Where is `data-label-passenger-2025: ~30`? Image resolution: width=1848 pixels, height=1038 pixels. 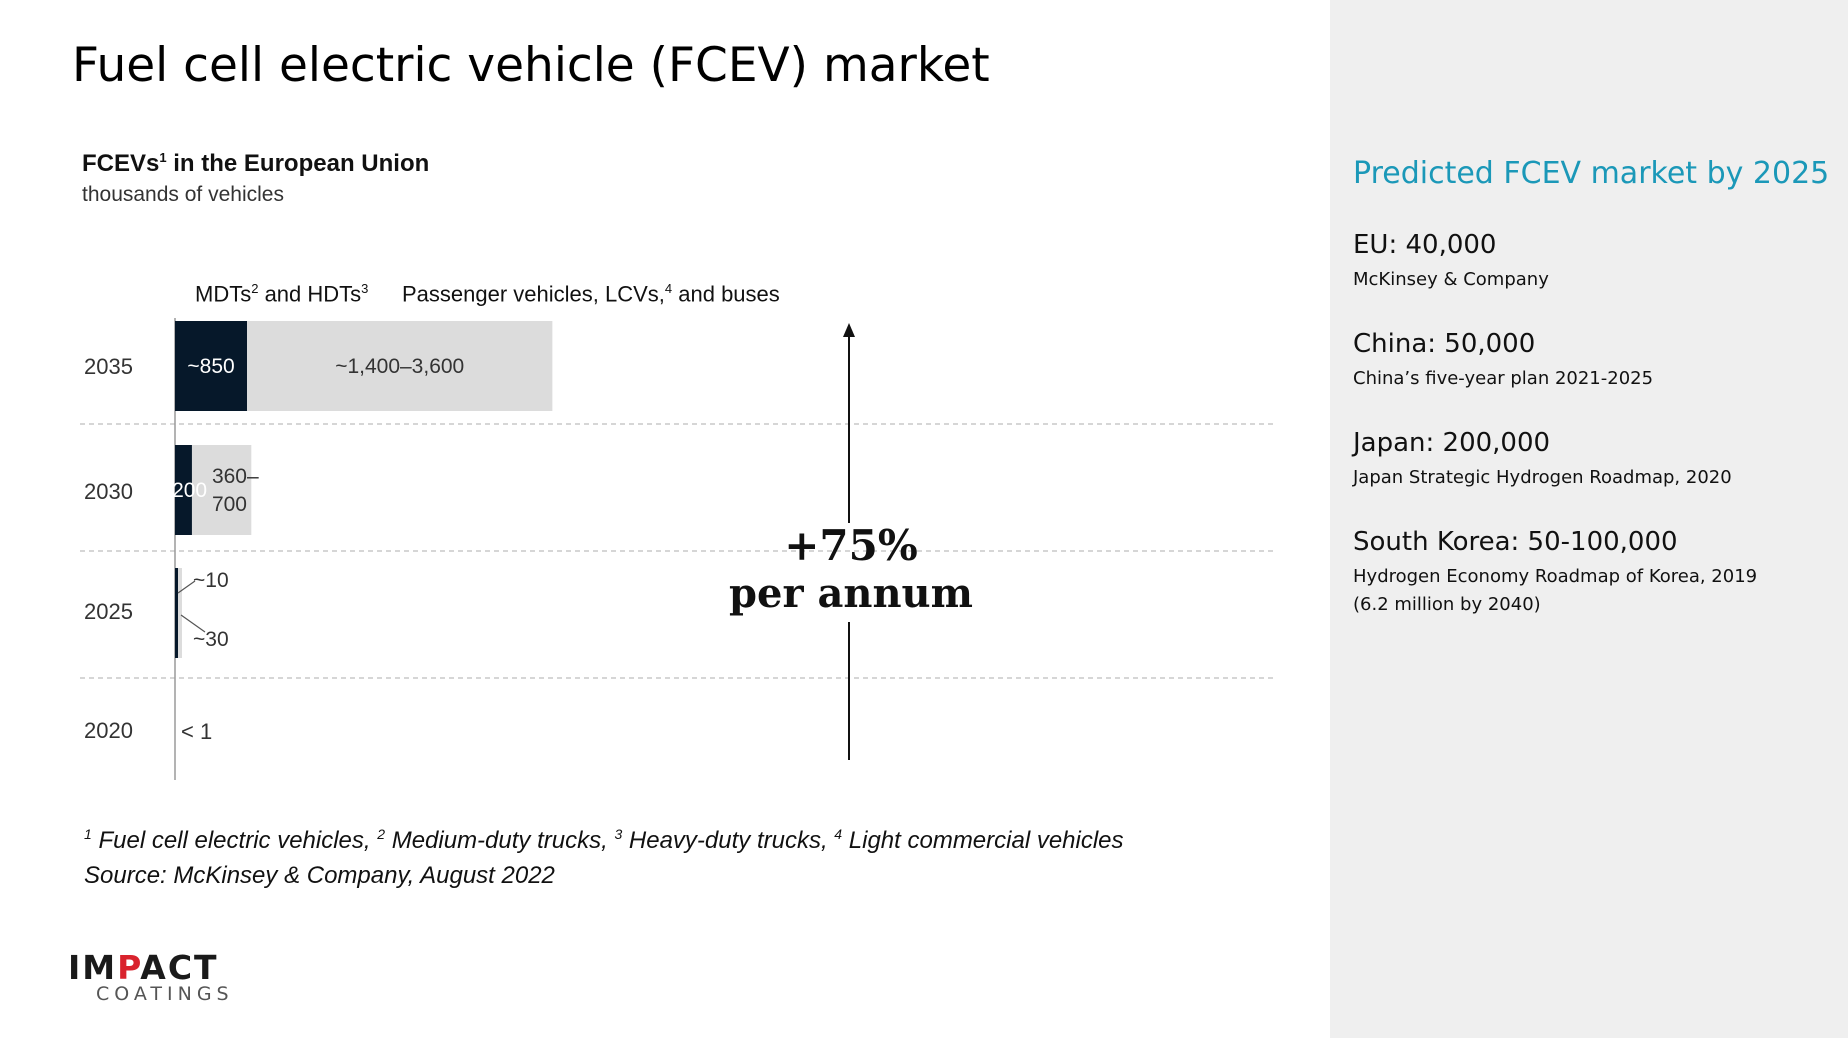 data-label-passenger-2025: ~30 is located at coordinates (211, 639).